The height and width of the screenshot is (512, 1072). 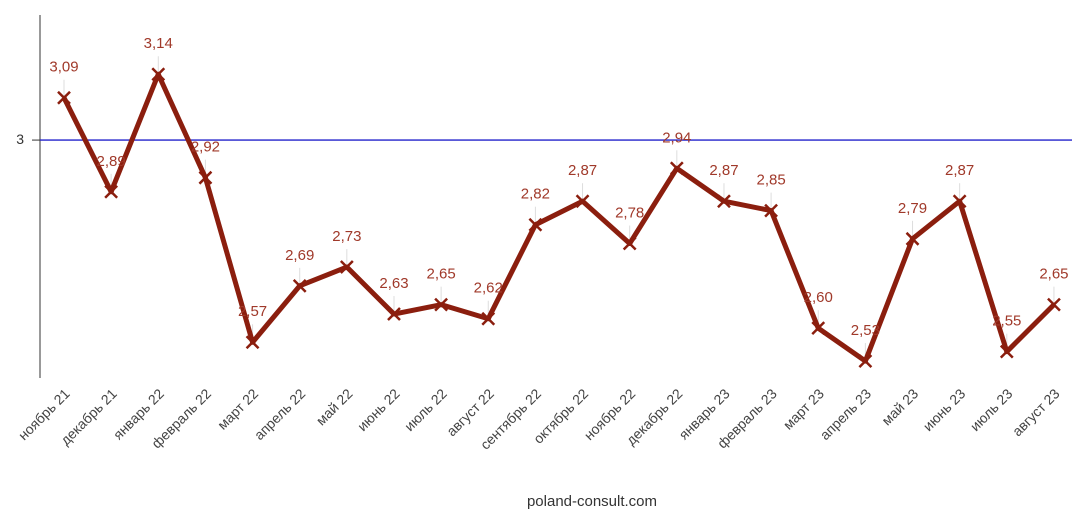 I want to click on value-label: 2,57, so click(x=252, y=311).